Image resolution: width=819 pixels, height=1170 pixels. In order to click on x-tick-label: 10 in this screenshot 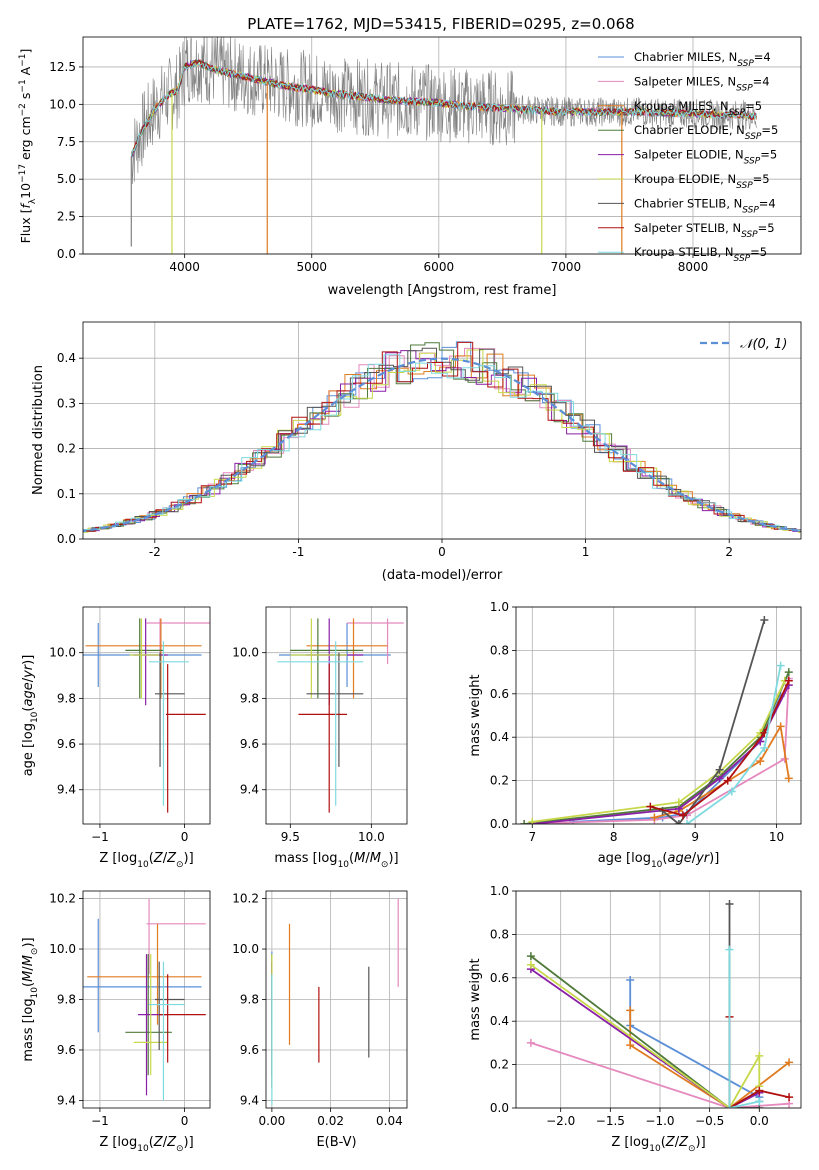, I will do `click(776, 837)`.